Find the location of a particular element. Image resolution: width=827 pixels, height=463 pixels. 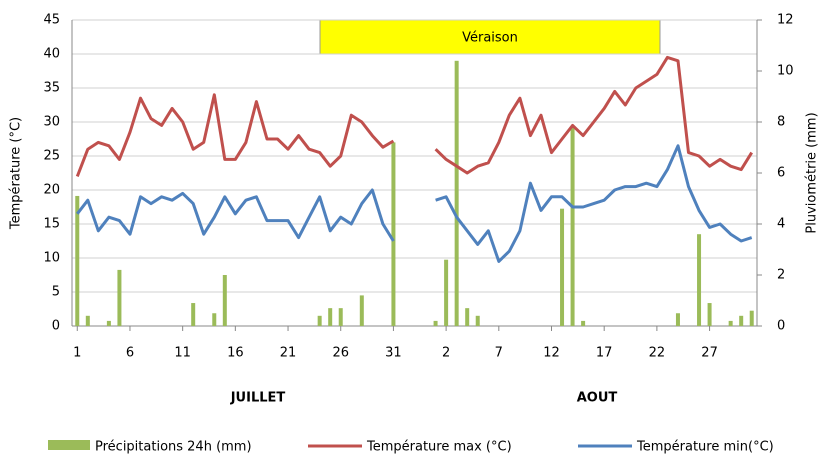

y2-tick-label: 2 is located at coordinates (781, 275).